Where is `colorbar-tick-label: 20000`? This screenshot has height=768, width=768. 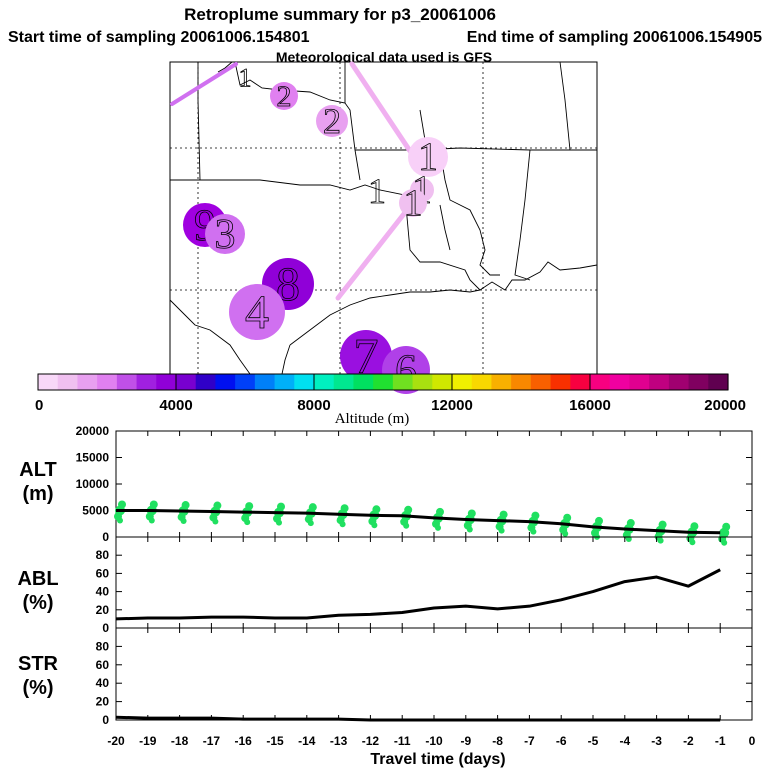 colorbar-tick-label: 20000 is located at coordinates (725, 405).